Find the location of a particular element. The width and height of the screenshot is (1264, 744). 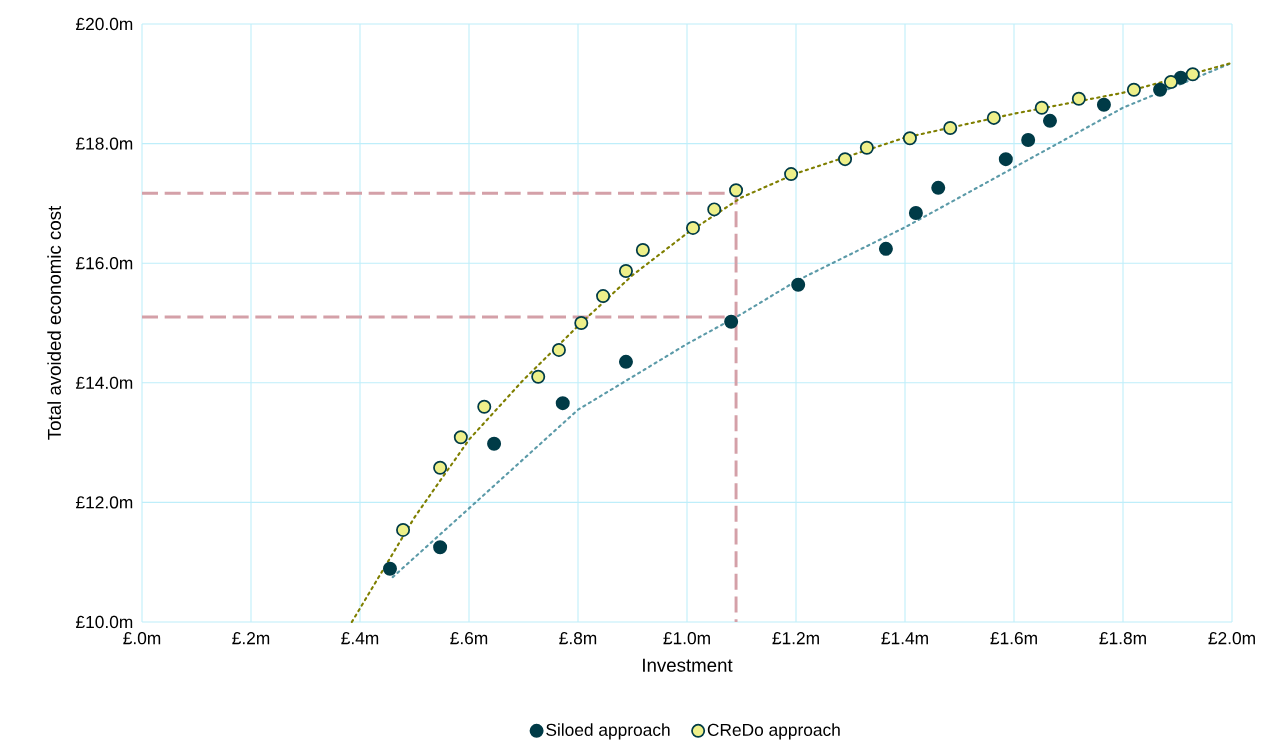

y-tick-label: £18.0m is located at coordinates (104, 143).